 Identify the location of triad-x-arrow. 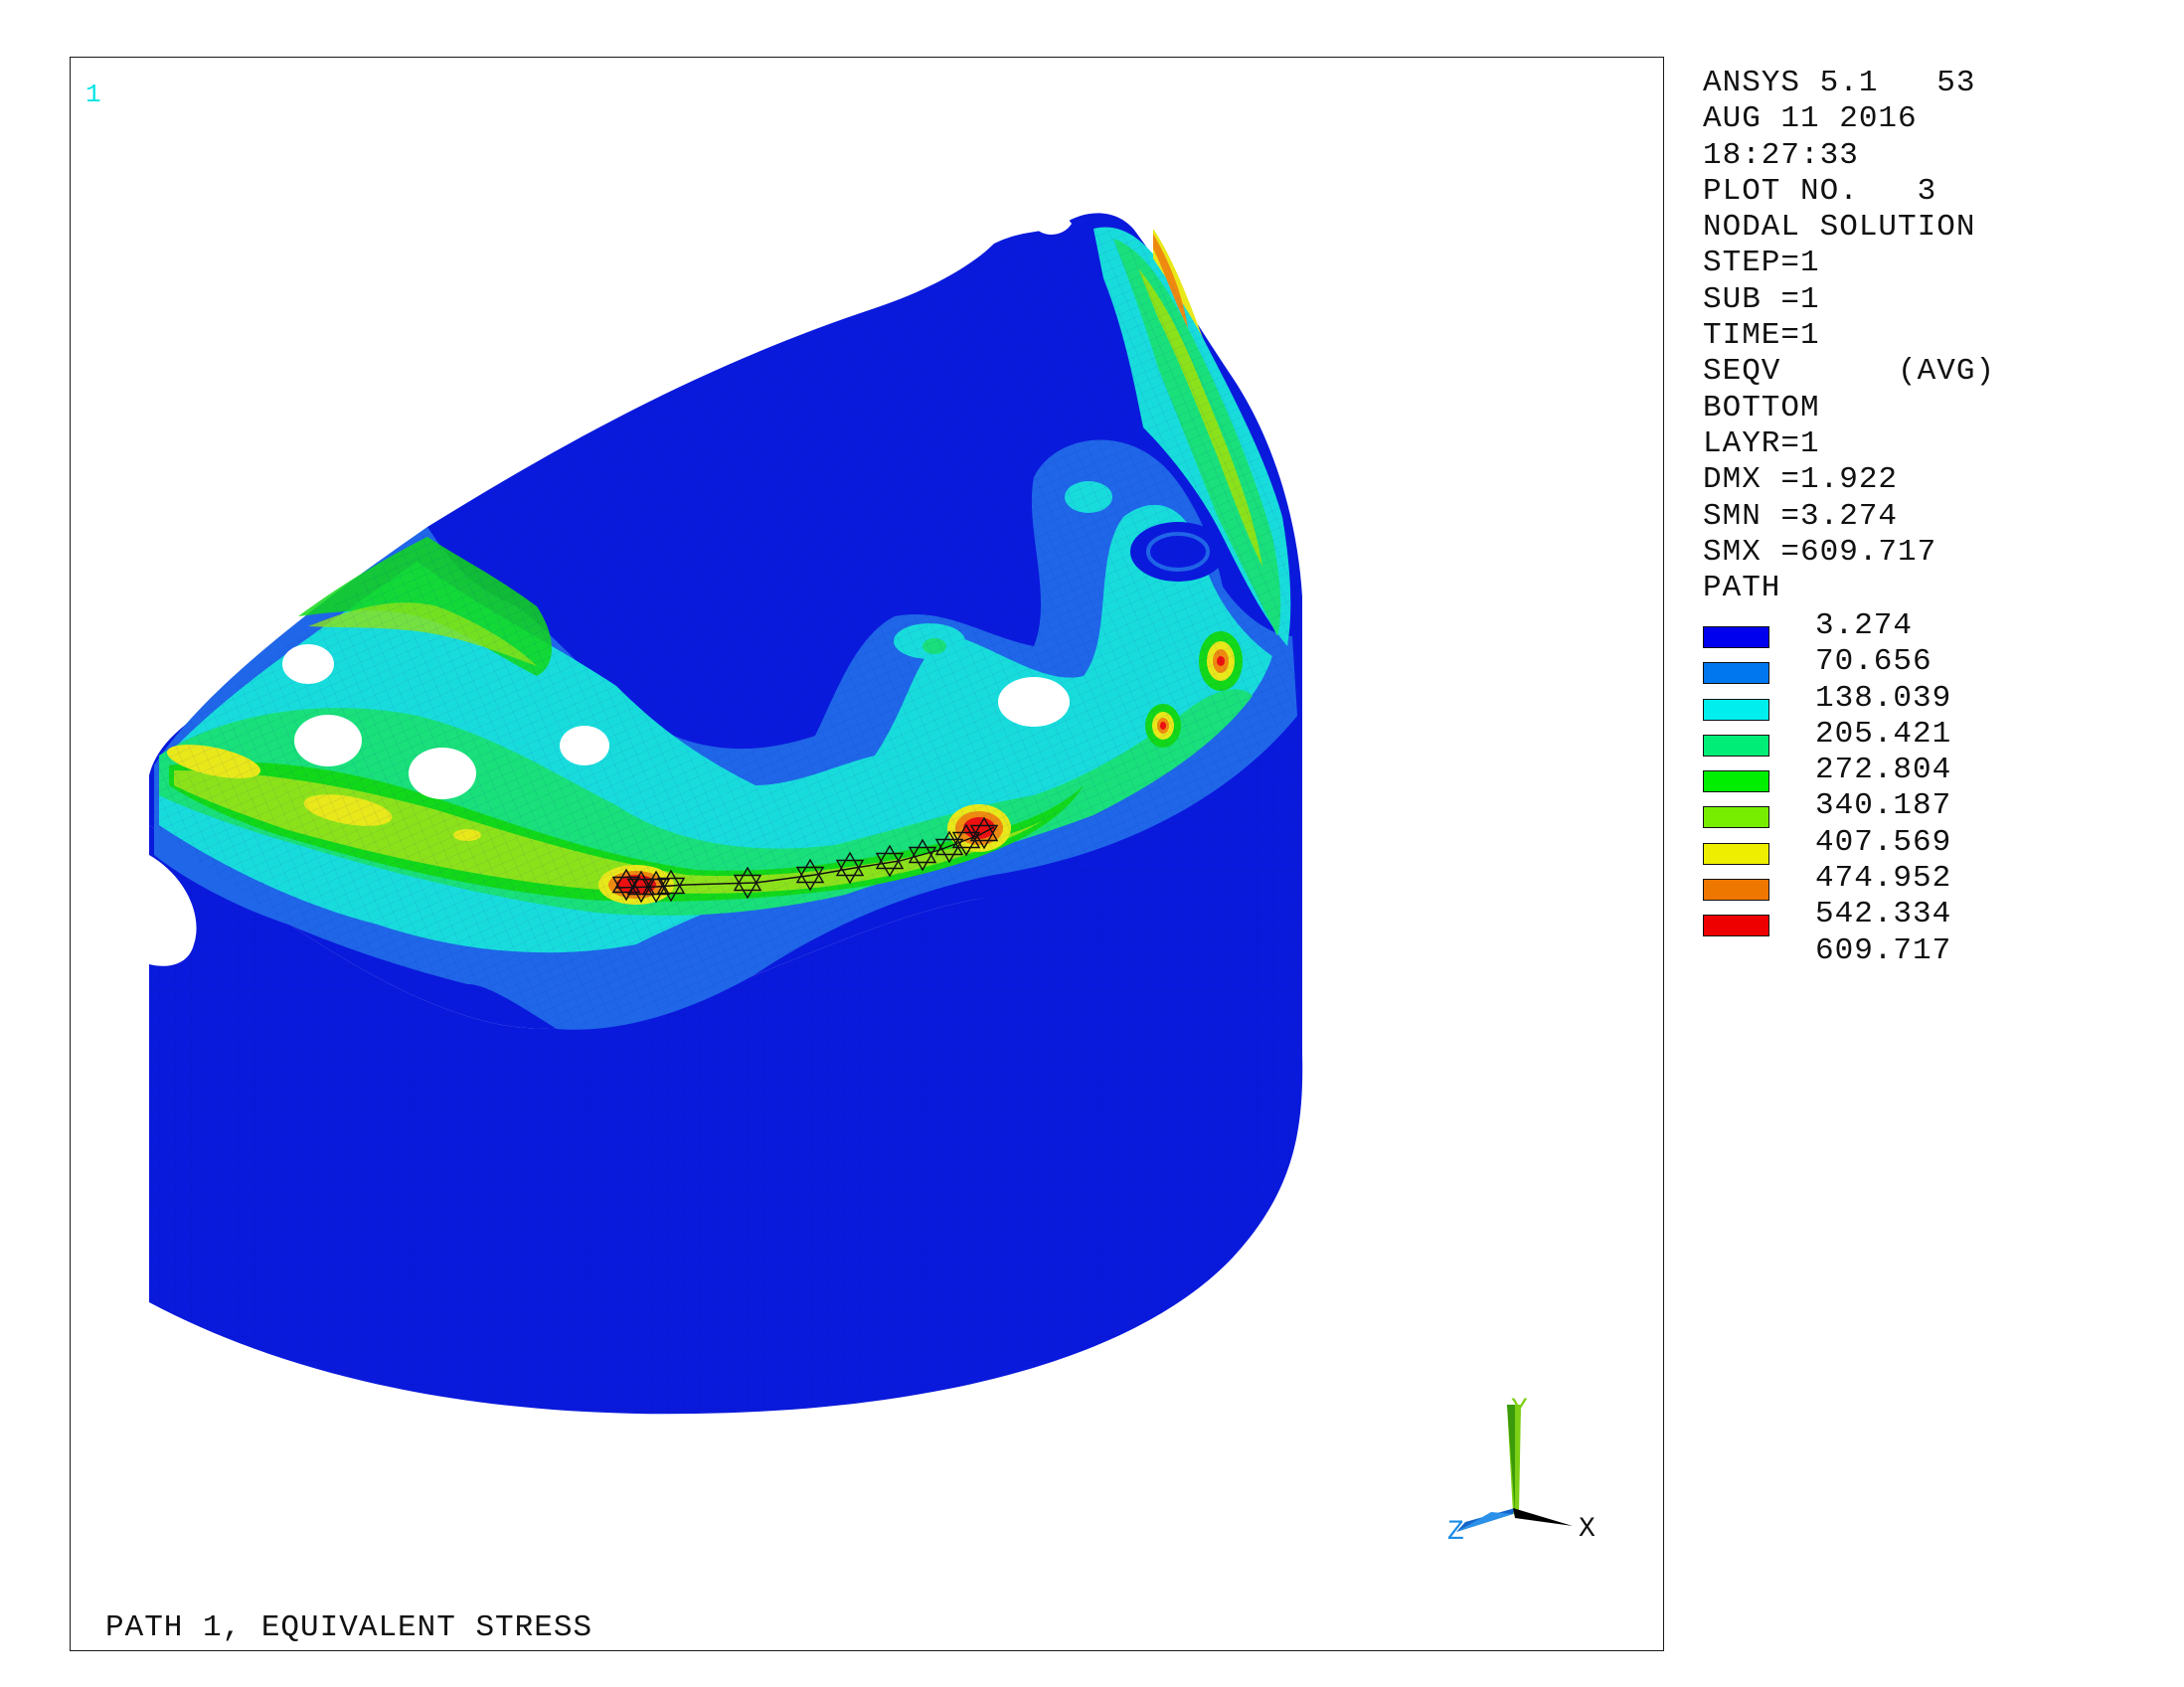
(1543, 1517).